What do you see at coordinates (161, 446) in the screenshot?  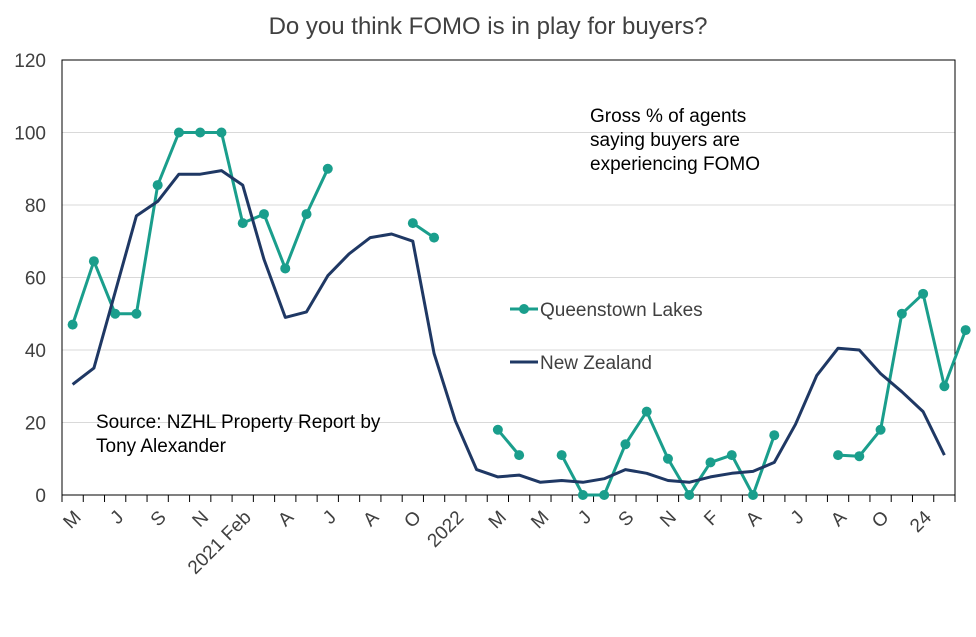 I see `annotation-source-line2: Tony Alexander` at bounding box center [161, 446].